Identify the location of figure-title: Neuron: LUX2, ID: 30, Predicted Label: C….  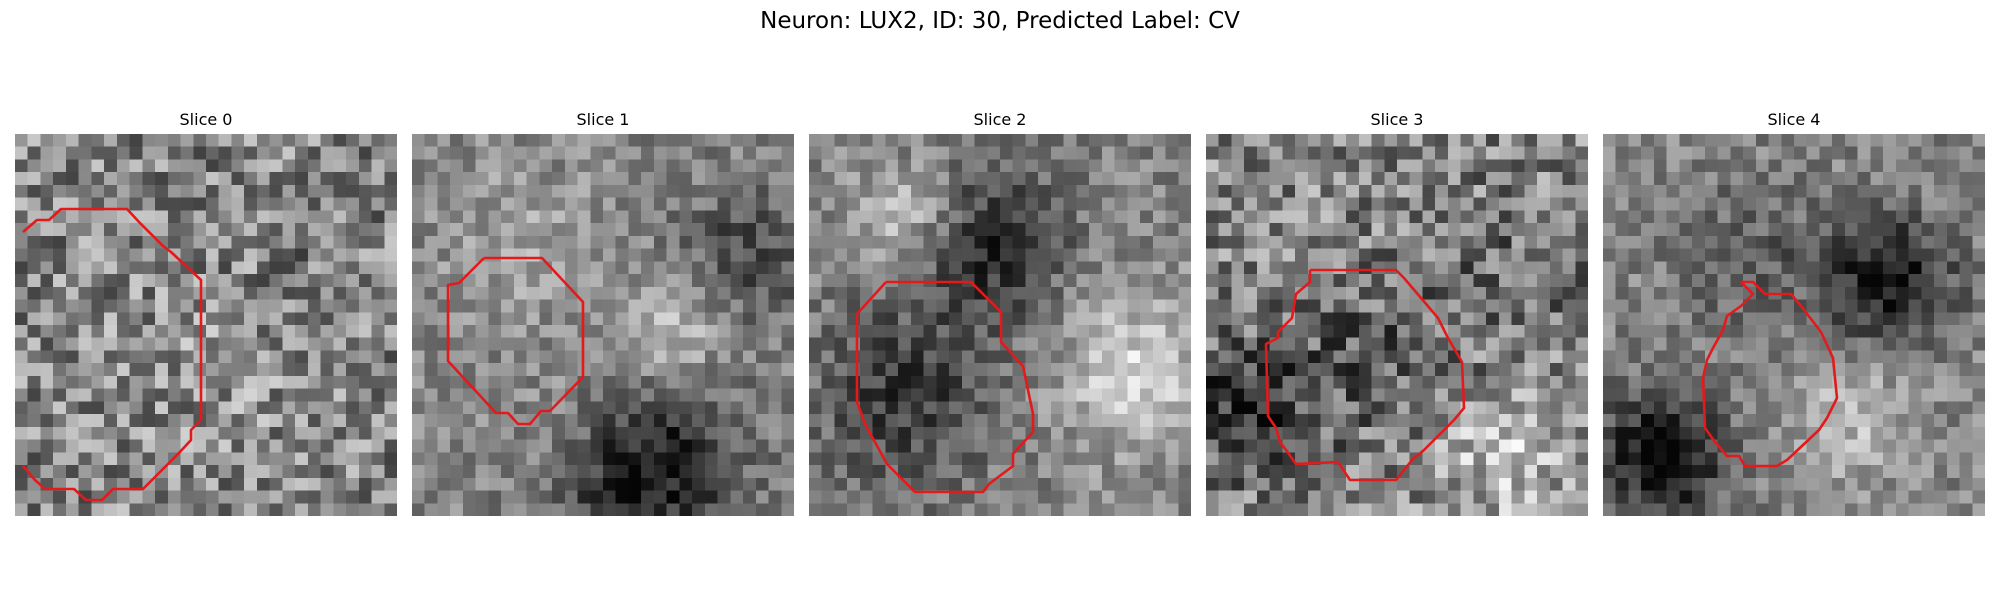
(1000, 21).